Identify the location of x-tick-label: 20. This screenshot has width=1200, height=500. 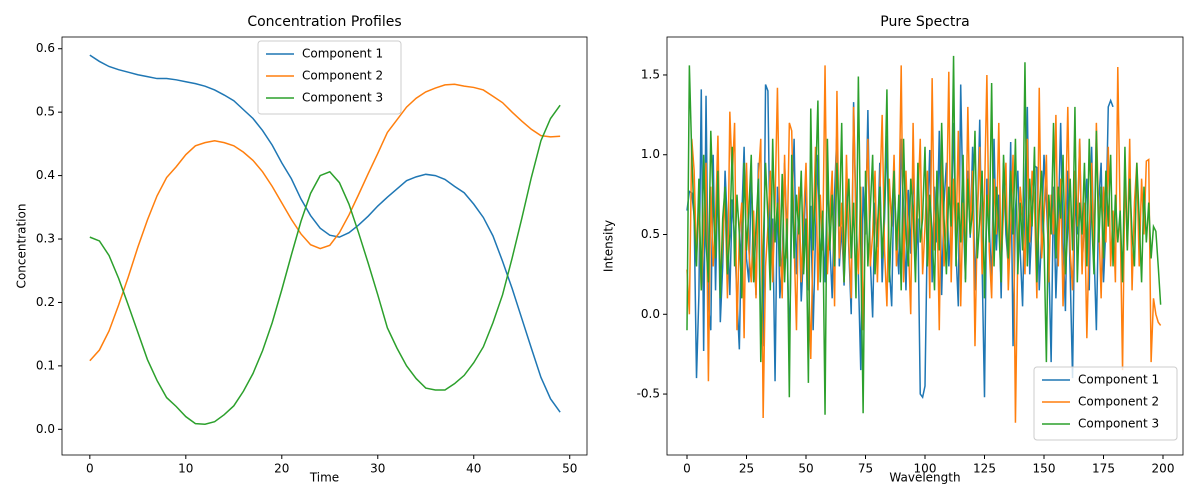
(281, 469).